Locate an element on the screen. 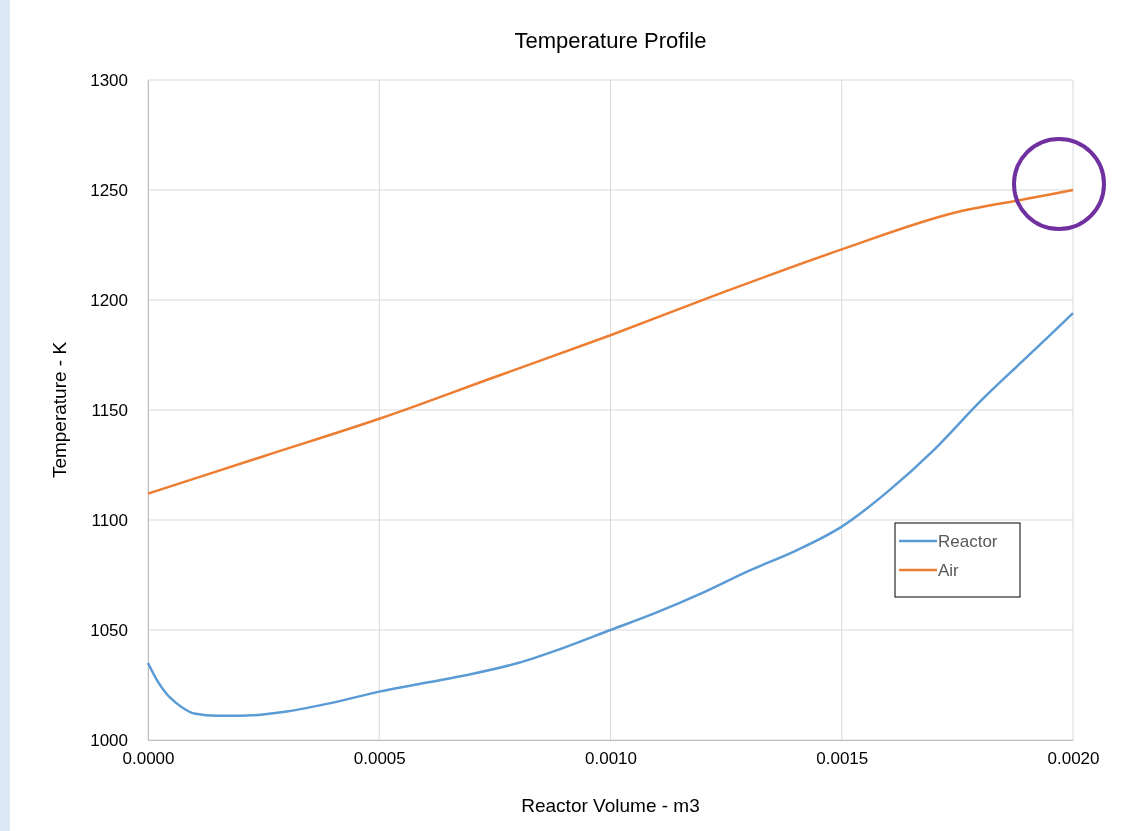  y-tick-label: 1100 is located at coordinates (109, 520).